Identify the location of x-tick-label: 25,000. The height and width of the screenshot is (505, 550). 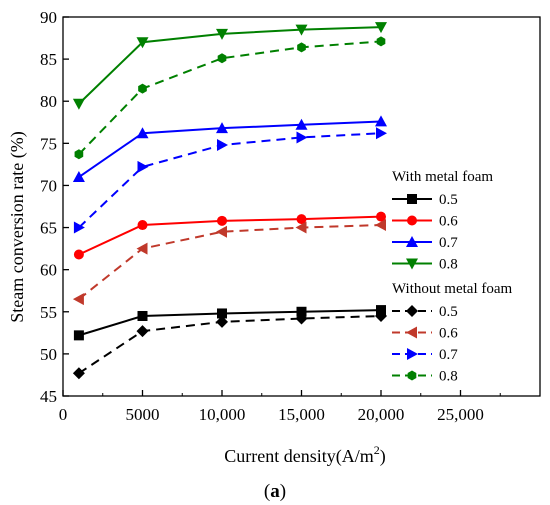
(460, 414).